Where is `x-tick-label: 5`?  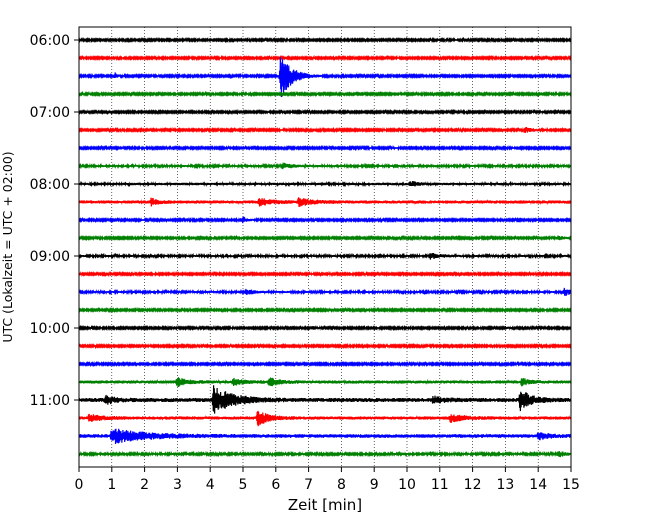 x-tick-label: 5 is located at coordinates (243, 485).